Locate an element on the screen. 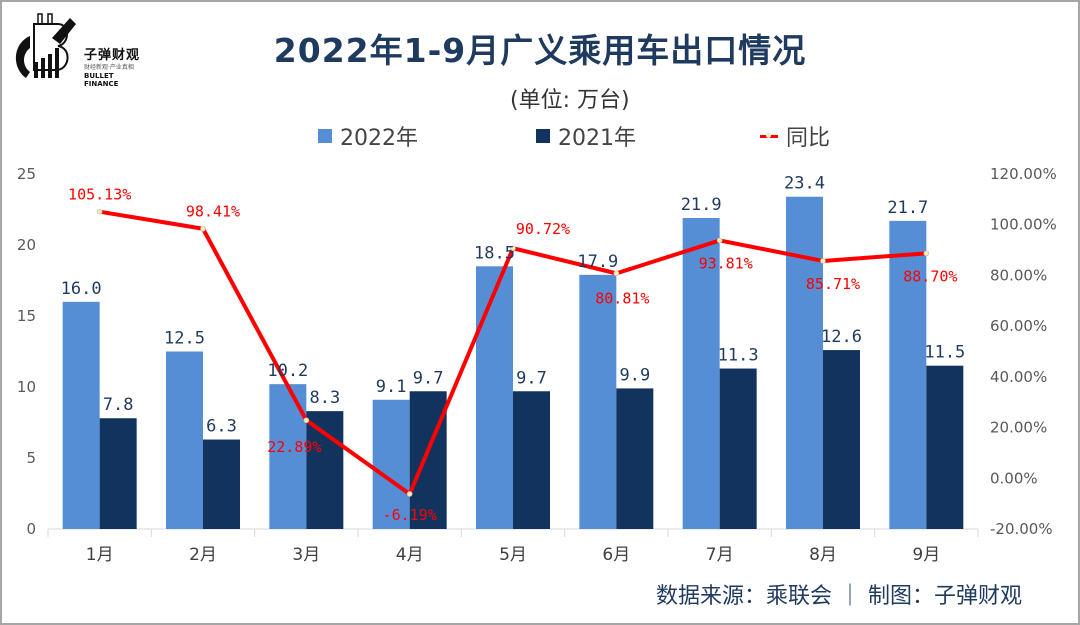  y-left-tick-label: 0 is located at coordinates (31, 529).